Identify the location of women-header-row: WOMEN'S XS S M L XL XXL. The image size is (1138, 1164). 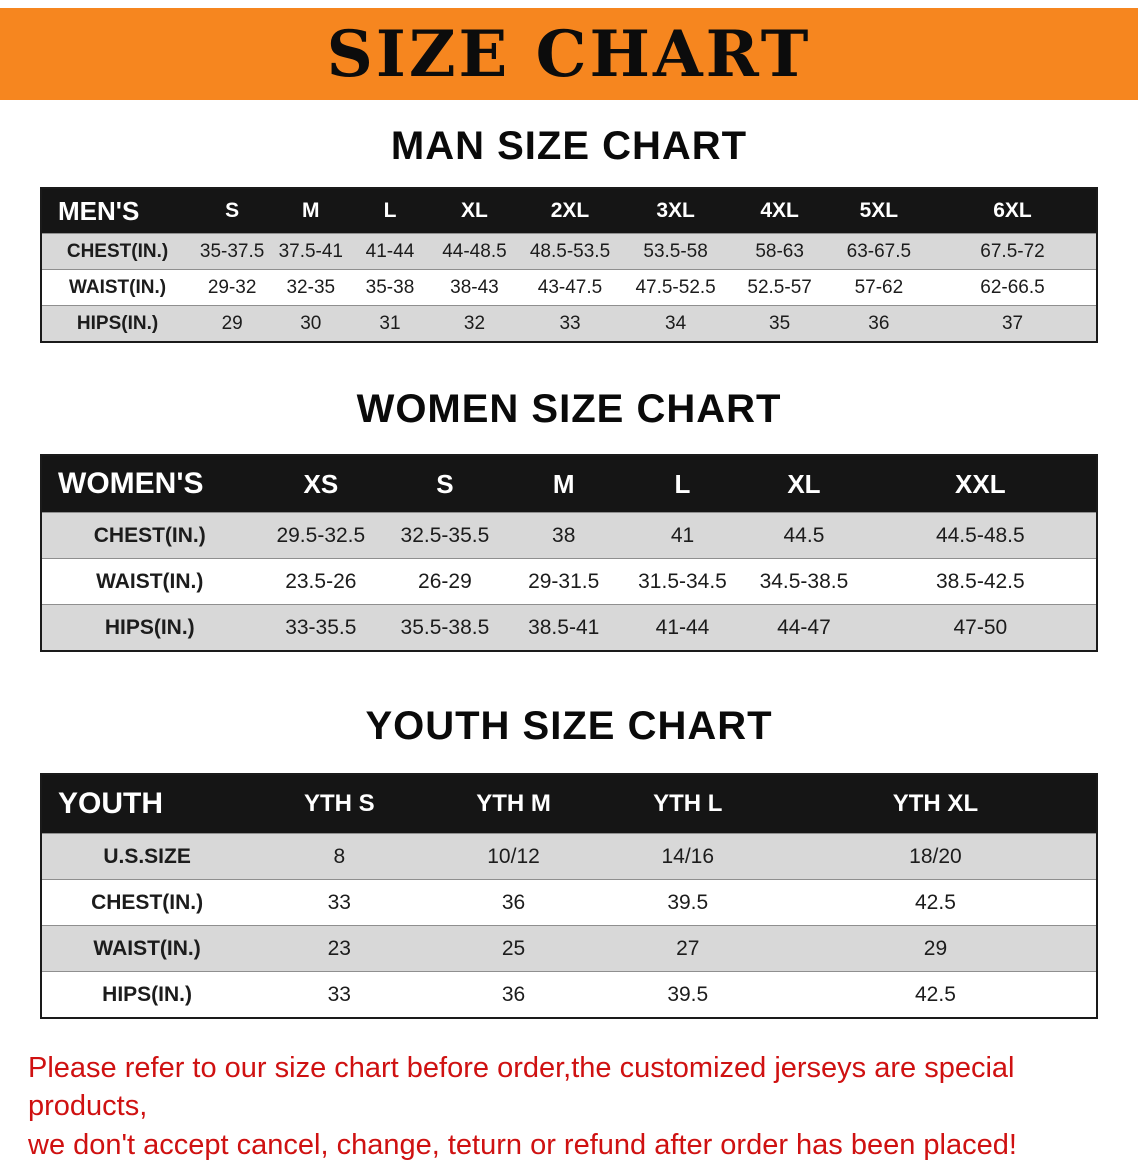
(569, 484).